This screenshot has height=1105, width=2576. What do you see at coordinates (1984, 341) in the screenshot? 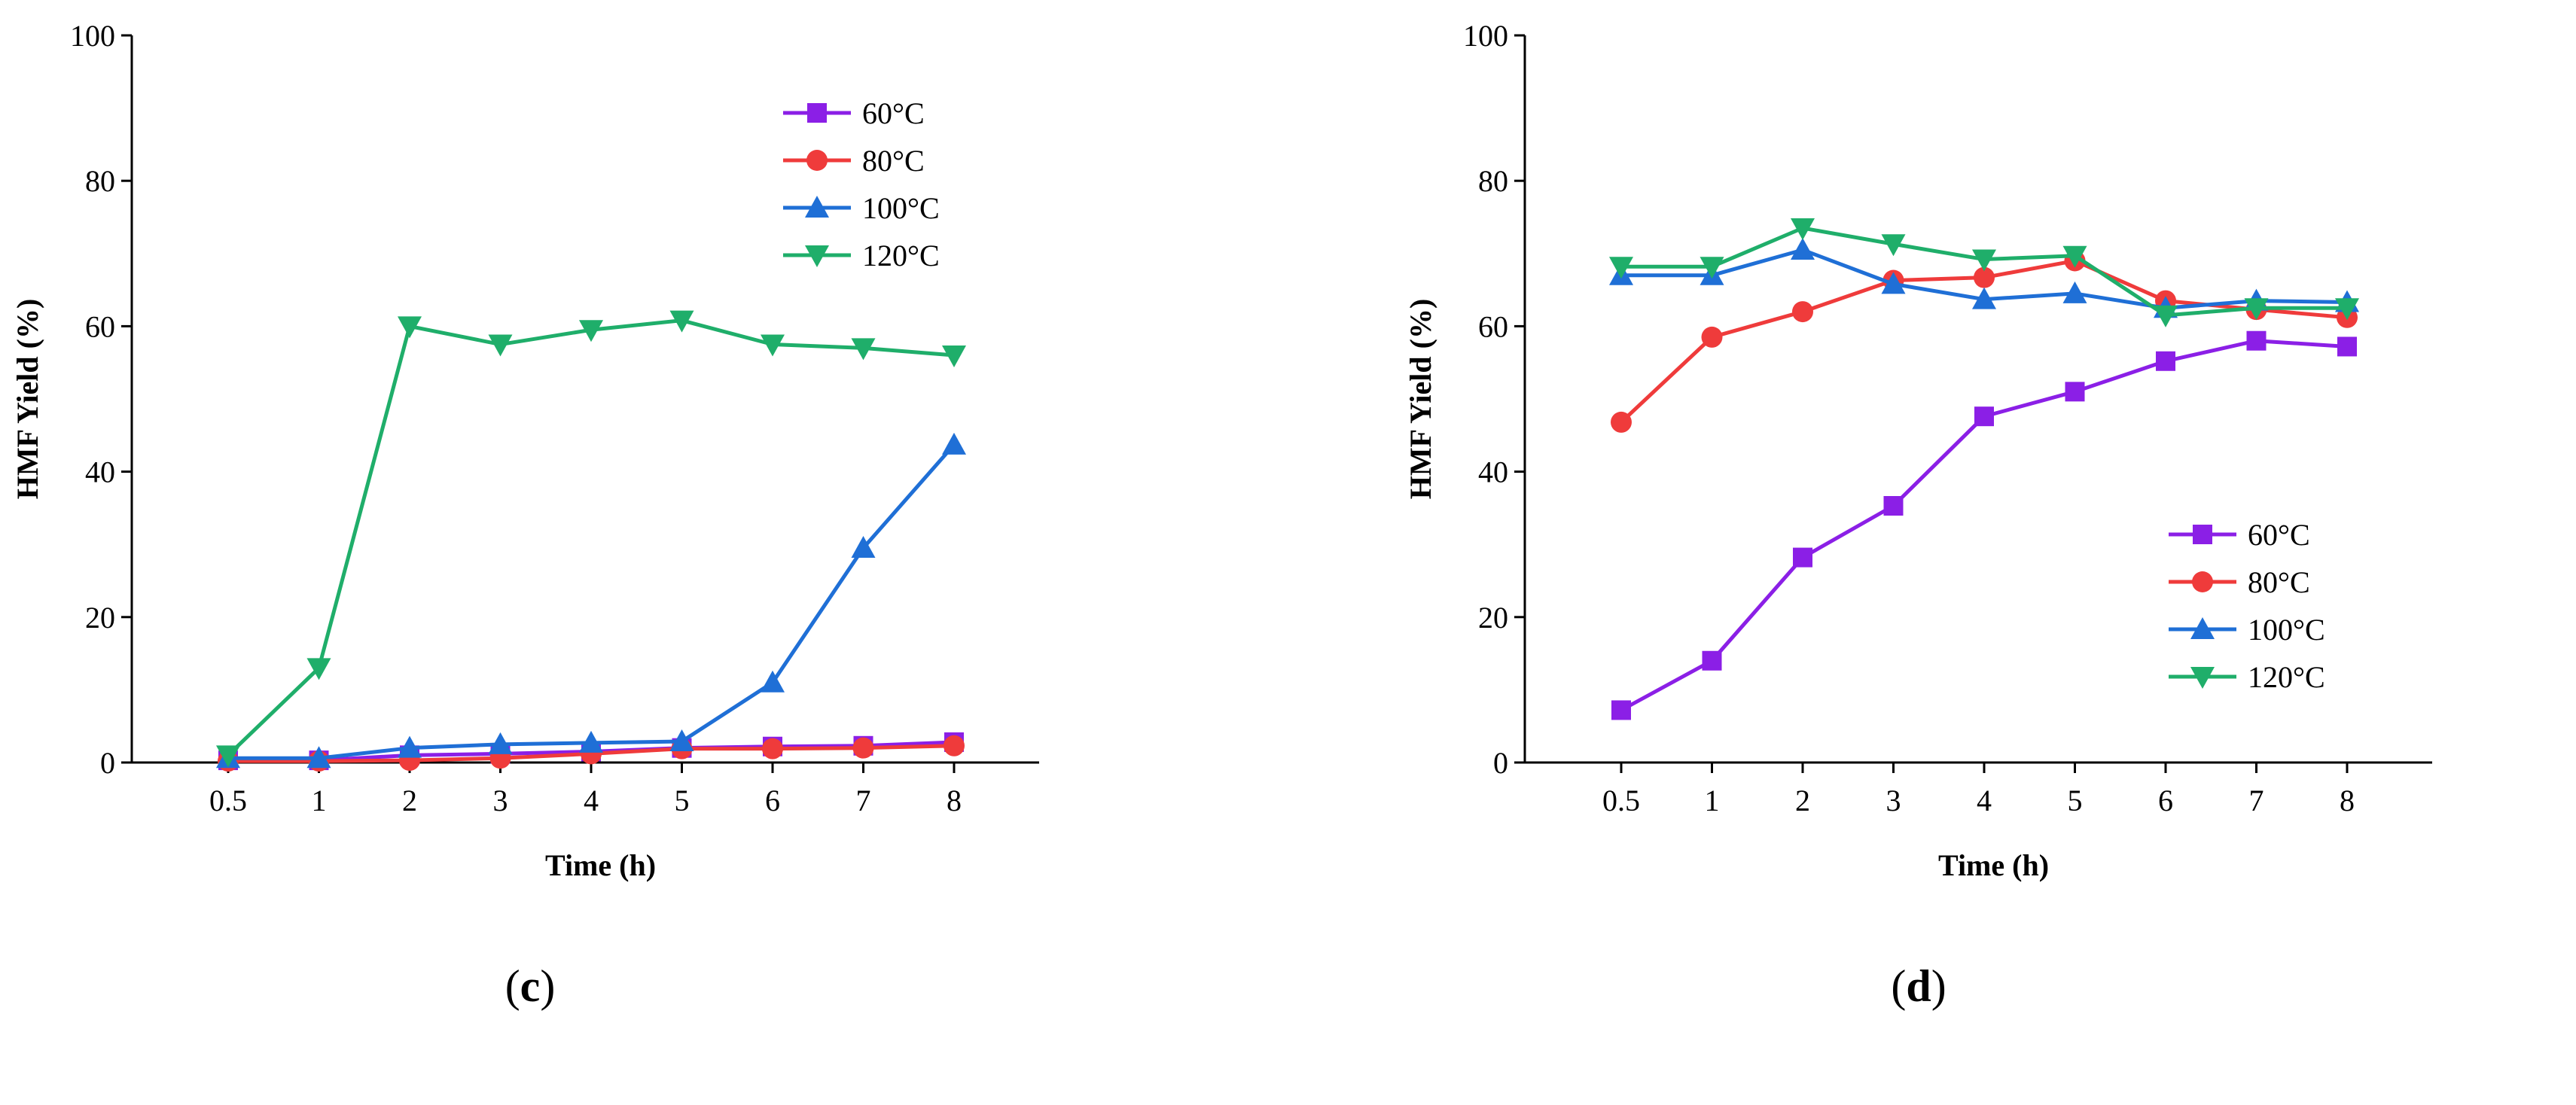
I see `series-80°C` at bounding box center [1984, 341].